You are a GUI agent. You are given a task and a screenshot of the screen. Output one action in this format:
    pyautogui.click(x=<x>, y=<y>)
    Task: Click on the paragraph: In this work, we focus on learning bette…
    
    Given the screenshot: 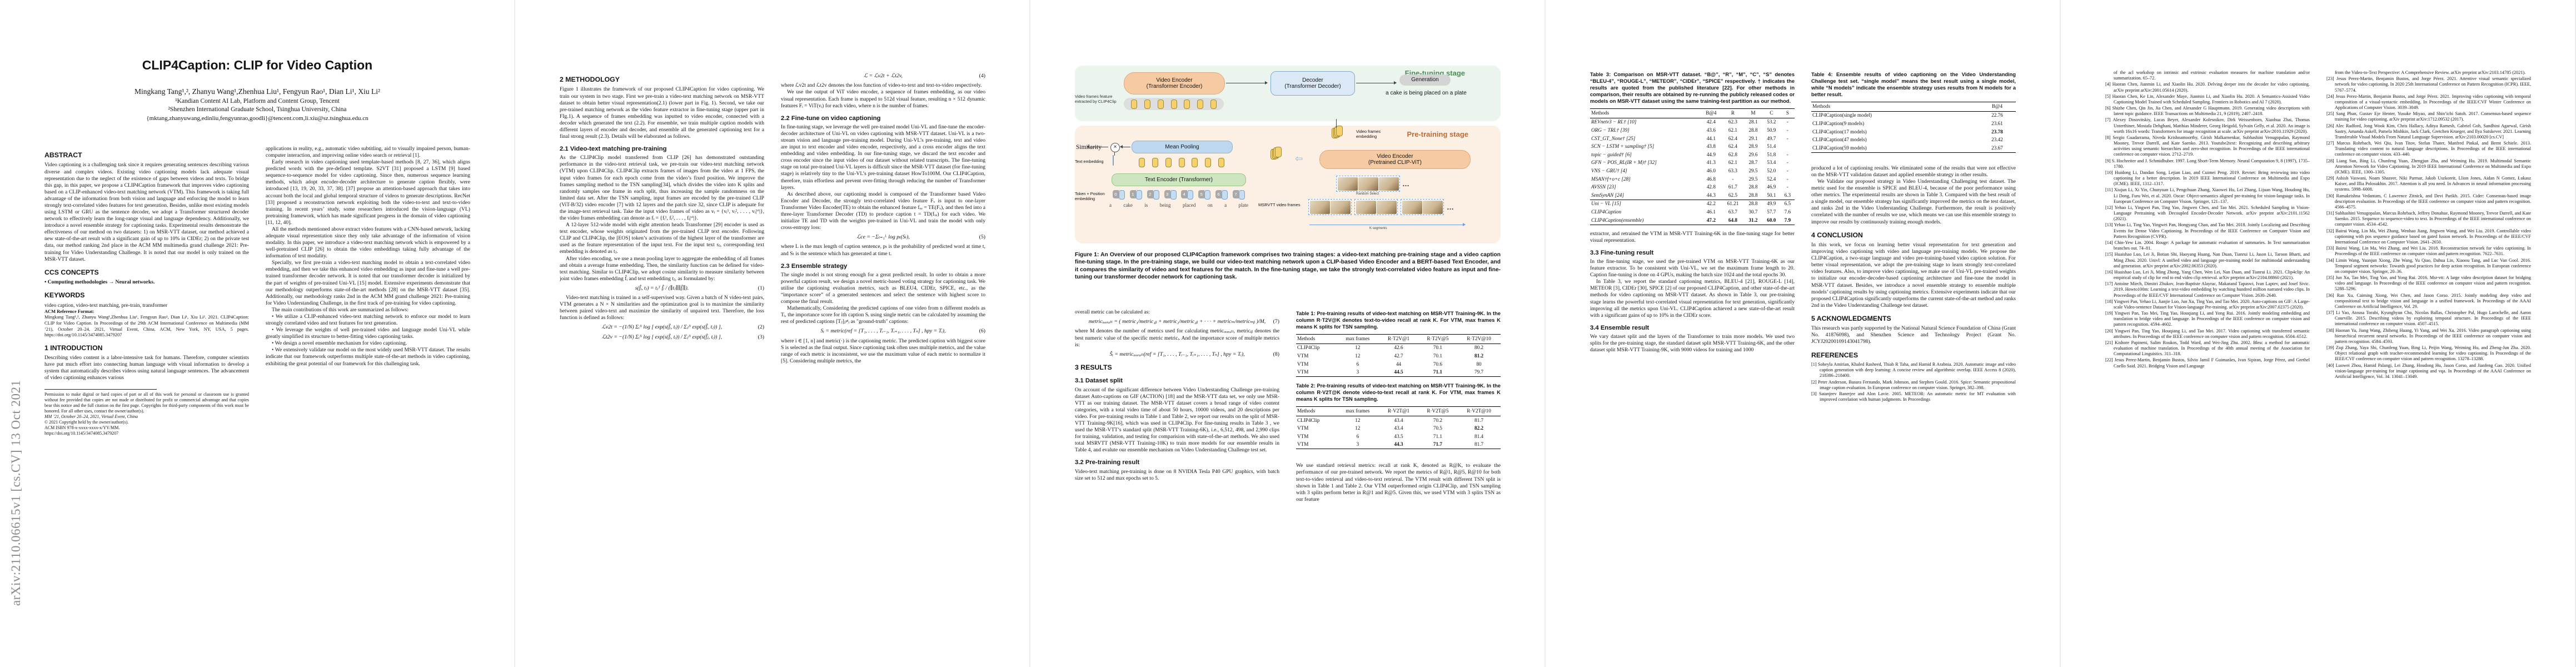 What is the action you would take?
    pyautogui.click(x=1913, y=275)
    